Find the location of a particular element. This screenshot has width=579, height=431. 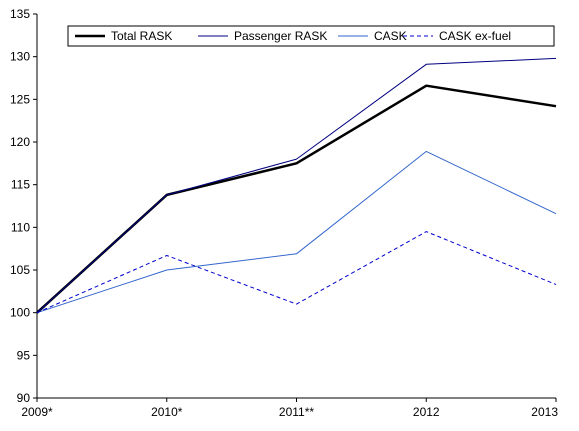

legend-box is located at coordinates (311, 36).